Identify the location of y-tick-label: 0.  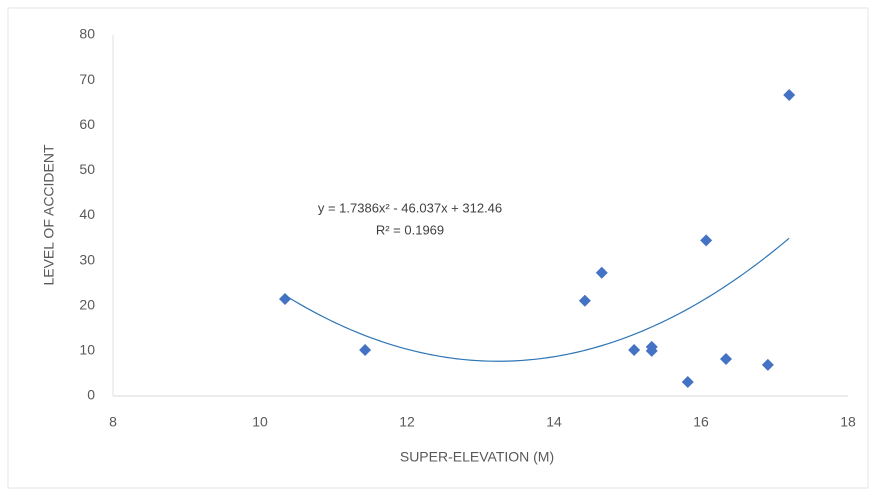
(91, 395).